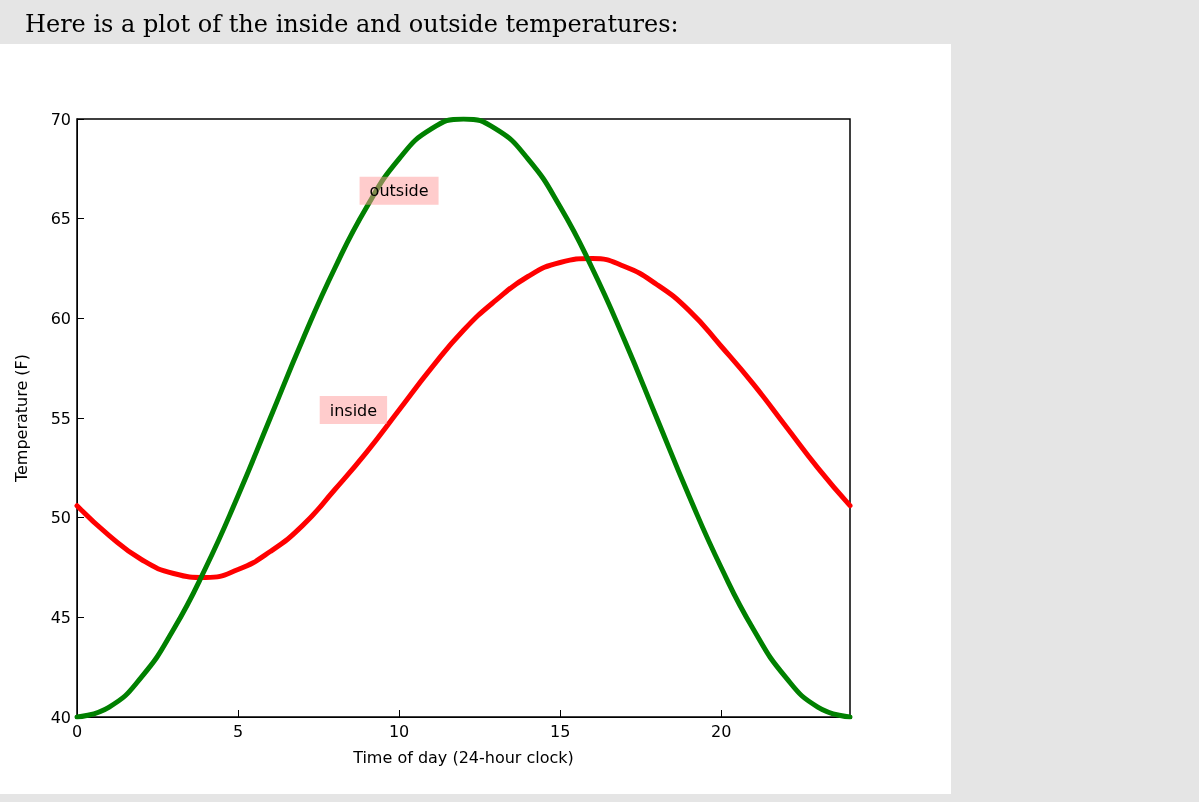 Image resolution: width=1199 pixels, height=802 pixels. I want to click on x-tick-label: 20, so click(721, 731).